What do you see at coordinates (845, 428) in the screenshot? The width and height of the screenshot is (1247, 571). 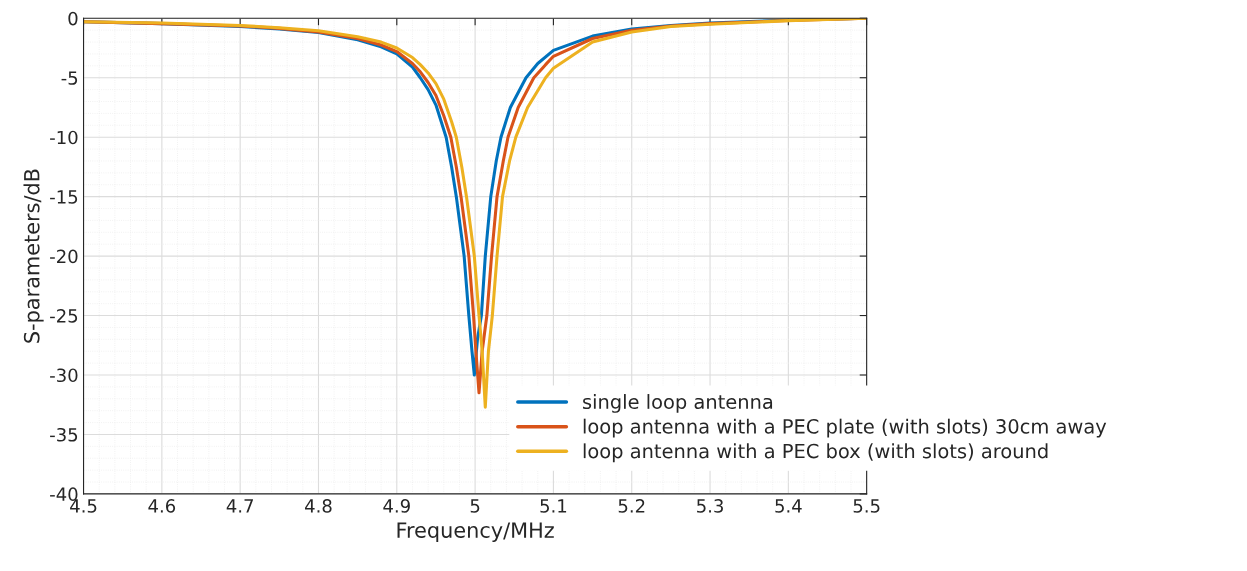 I see `legend-label: loop antenna with a PEC plate (with slots) 30cm away` at bounding box center [845, 428].